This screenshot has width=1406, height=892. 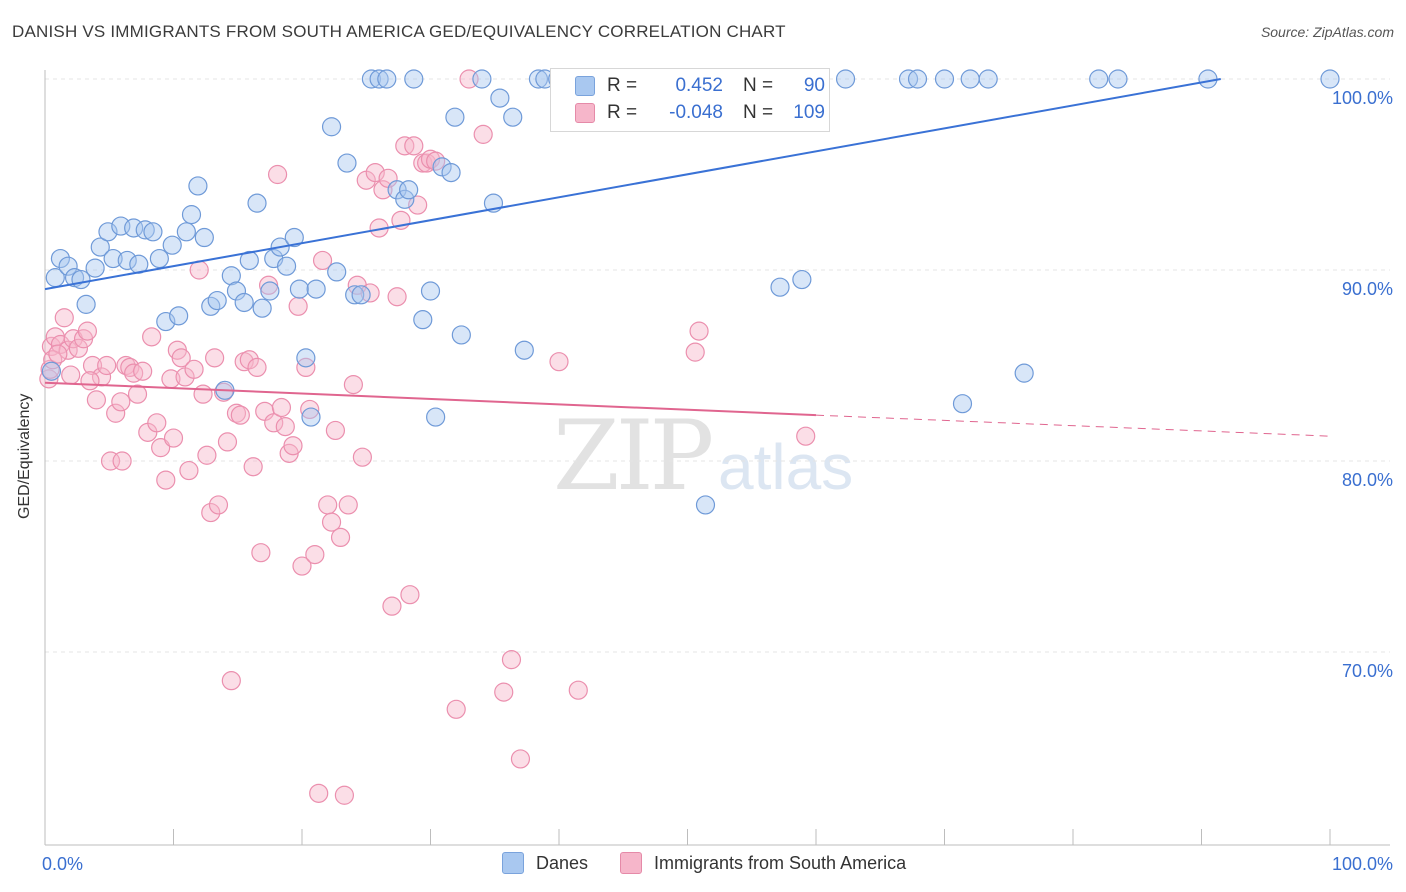 What do you see at coordinates (809, 112) in the screenshot?
I see `legend-n-value: 109` at bounding box center [809, 112].